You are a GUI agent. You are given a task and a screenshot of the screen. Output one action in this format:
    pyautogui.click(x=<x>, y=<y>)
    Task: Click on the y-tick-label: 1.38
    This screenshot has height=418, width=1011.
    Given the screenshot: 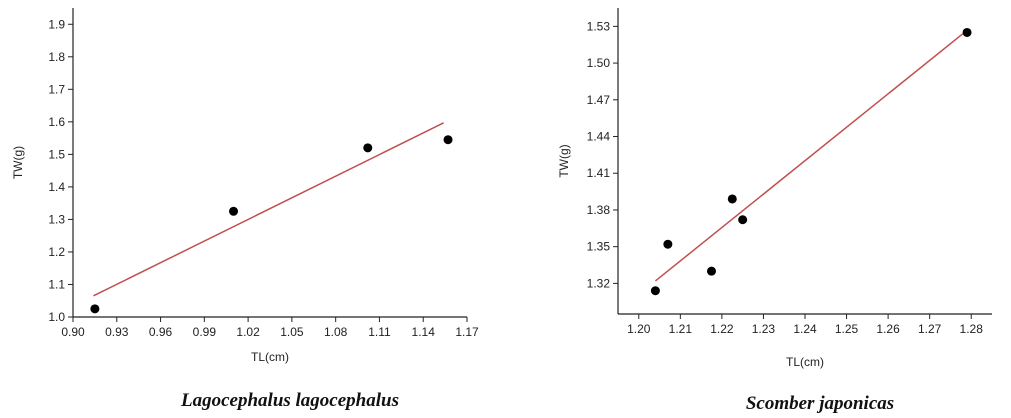 What is the action you would take?
    pyautogui.click(x=599, y=210)
    